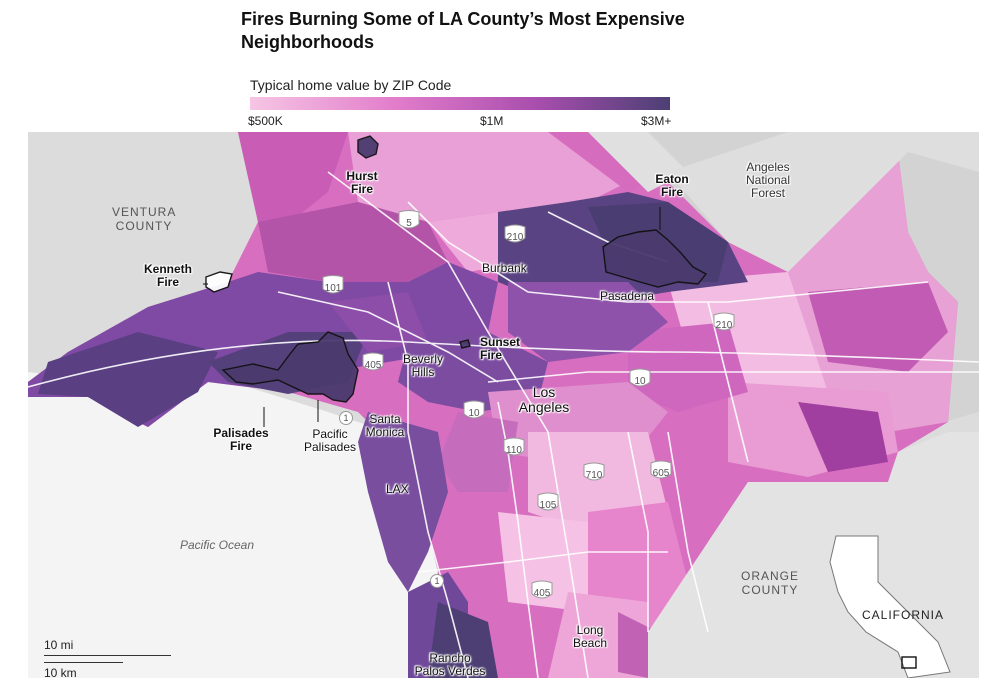  What do you see at coordinates (724, 323) in the screenshot?
I see `highway-shield-210-east: 210` at bounding box center [724, 323].